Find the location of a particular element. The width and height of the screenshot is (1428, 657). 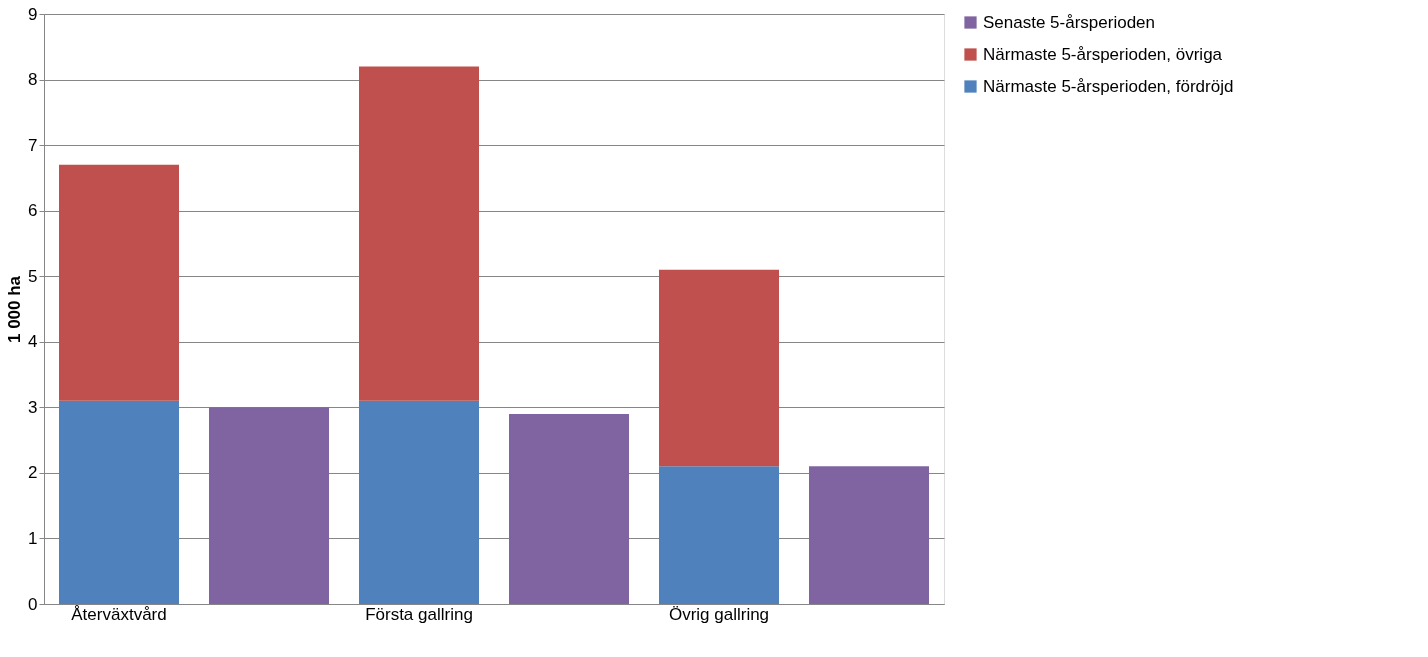

legend-label: Senaste 5-årsperioden is located at coordinates (1069, 22).